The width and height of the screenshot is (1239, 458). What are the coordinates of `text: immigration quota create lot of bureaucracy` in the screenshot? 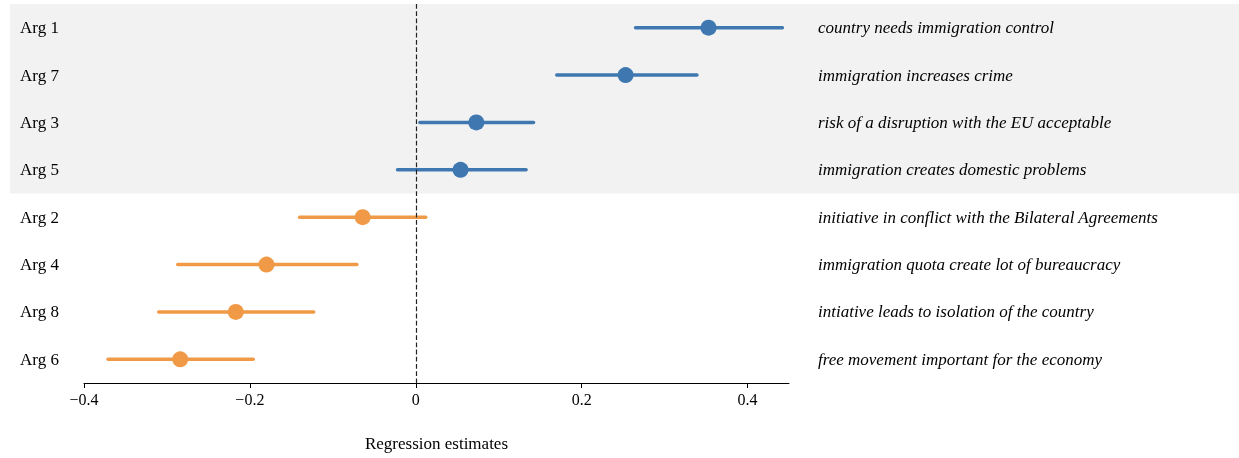 It's located at (969, 265).